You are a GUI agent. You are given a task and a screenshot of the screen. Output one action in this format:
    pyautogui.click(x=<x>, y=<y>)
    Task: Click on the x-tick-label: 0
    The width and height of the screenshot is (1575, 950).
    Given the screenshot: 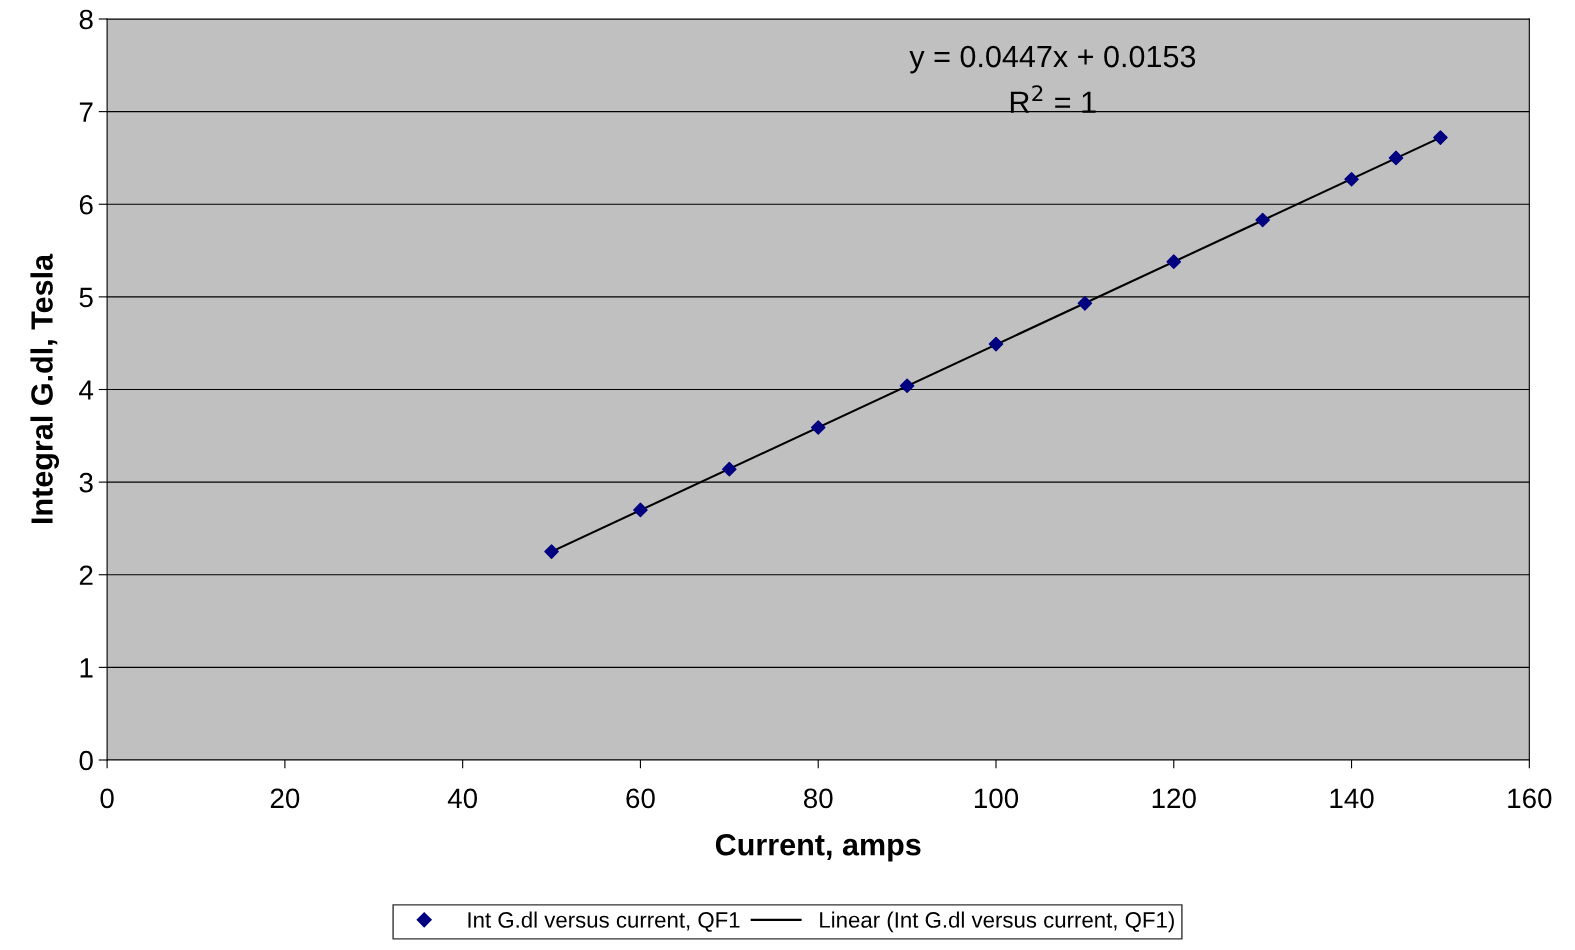 What is the action you would take?
    pyautogui.click(x=107, y=798)
    